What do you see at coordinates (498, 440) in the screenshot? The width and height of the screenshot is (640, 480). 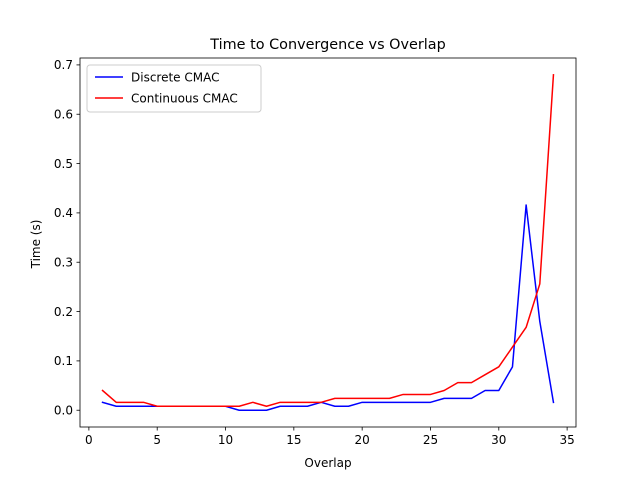 I see `x-tick-label: 30` at bounding box center [498, 440].